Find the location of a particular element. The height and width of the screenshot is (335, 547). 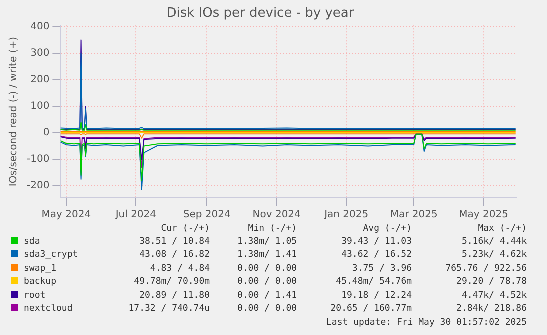

text: Last update: Fri May 30 01:57:02 2025 is located at coordinates (427, 322).